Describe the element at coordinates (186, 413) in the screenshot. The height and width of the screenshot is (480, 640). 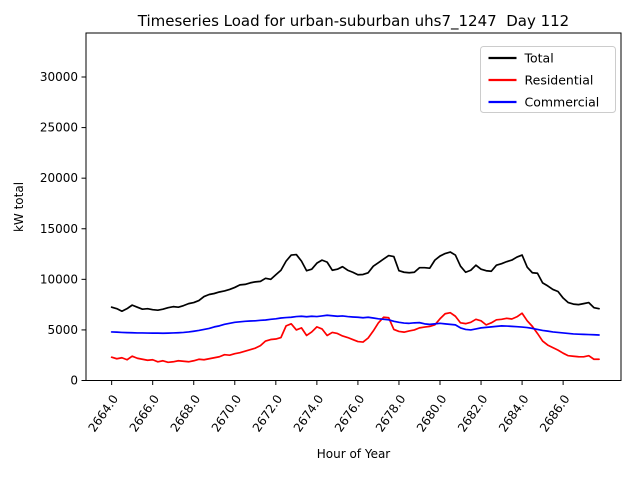
I see `x-tick-label: 2668.0` at that location.